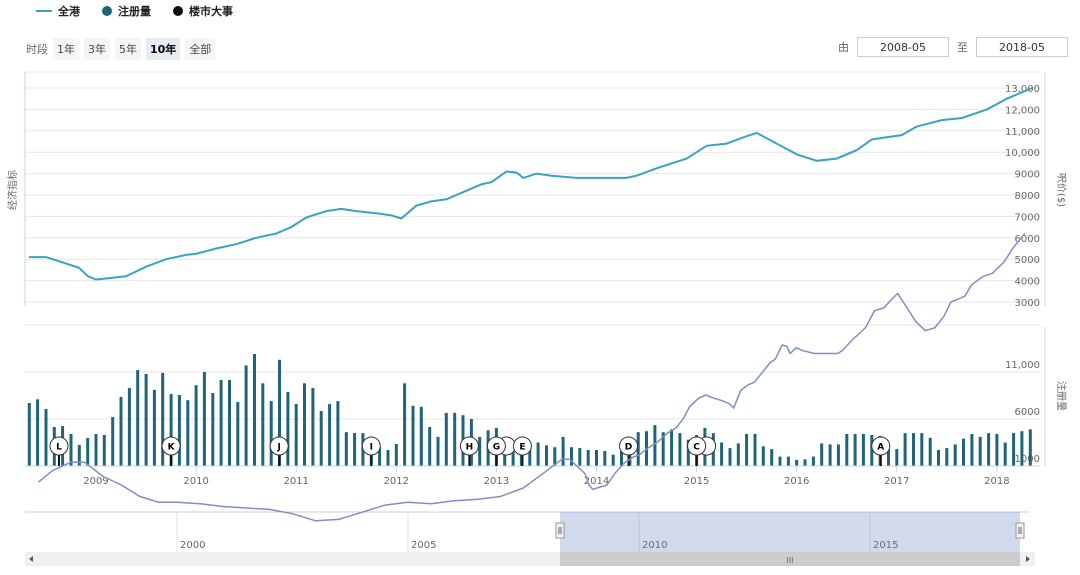  I want to click on to-date-input, so click(1022, 47).